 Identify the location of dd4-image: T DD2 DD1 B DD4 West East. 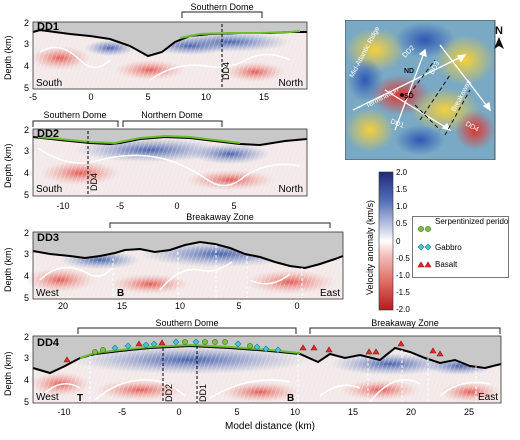
(266, 369).